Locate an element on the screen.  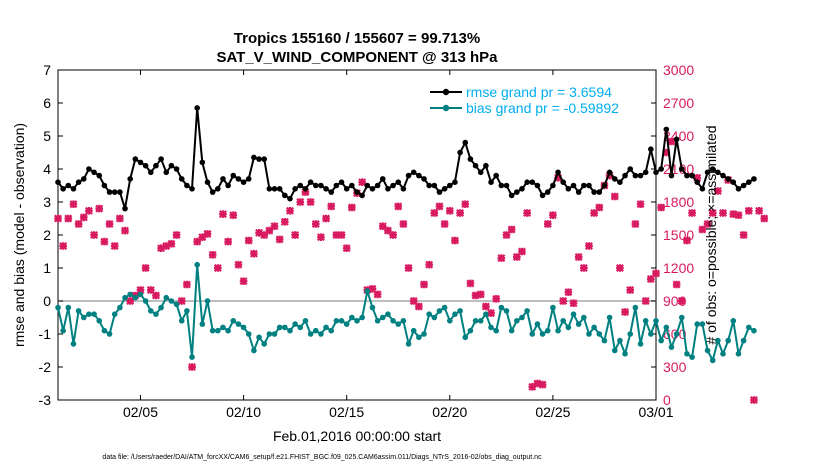
x-tick-label: 02/25 is located at coordinates (552, 412).